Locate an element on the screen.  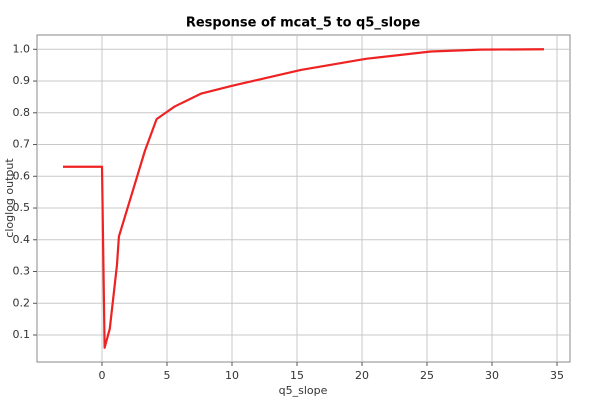
y-tick-label: 0.4 is located at coordinates (22, 239).